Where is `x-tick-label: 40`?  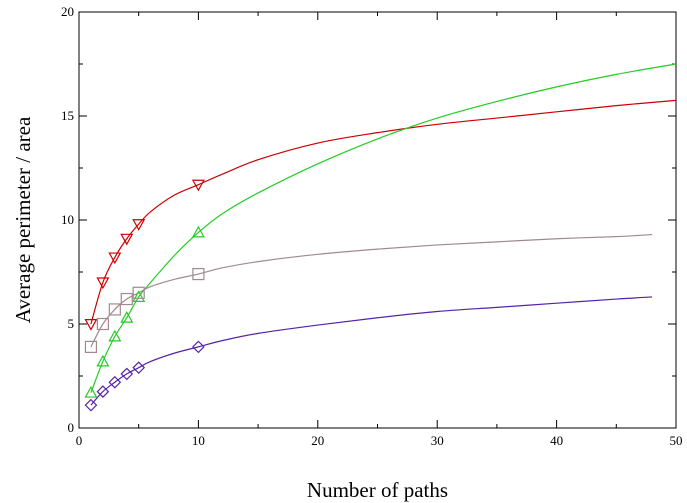 x-tick-label: 40 is located at coordinates (556, 440).